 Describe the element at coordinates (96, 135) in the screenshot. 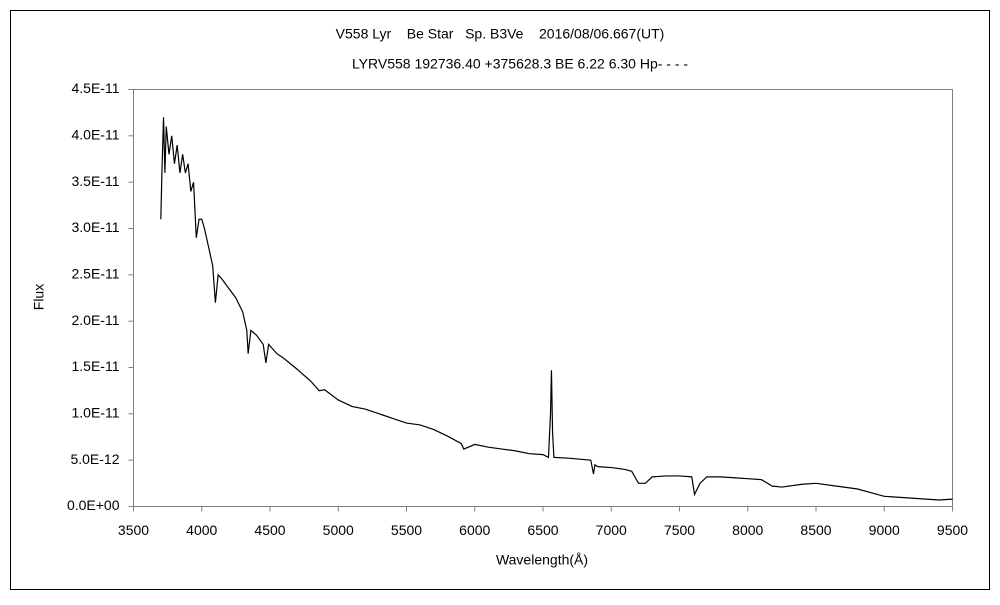

I see `y-tick-label: 4.0E-11` at that location.